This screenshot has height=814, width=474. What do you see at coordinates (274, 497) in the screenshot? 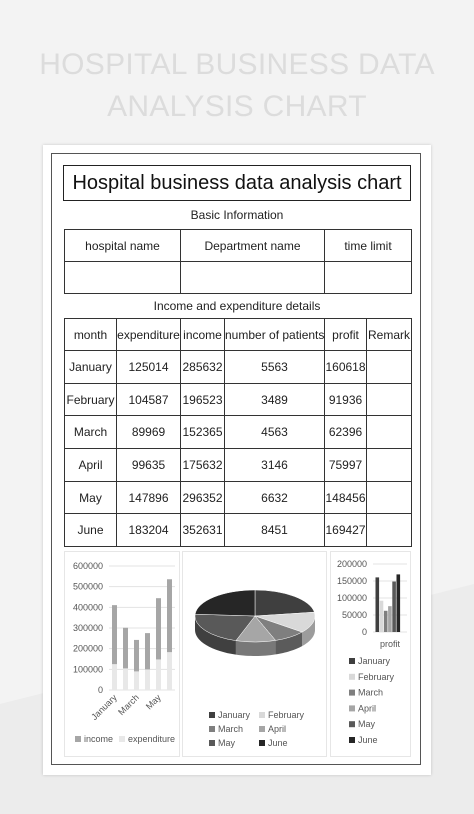
I see `cell-patients: 6632` at bounding box center [274, 497].